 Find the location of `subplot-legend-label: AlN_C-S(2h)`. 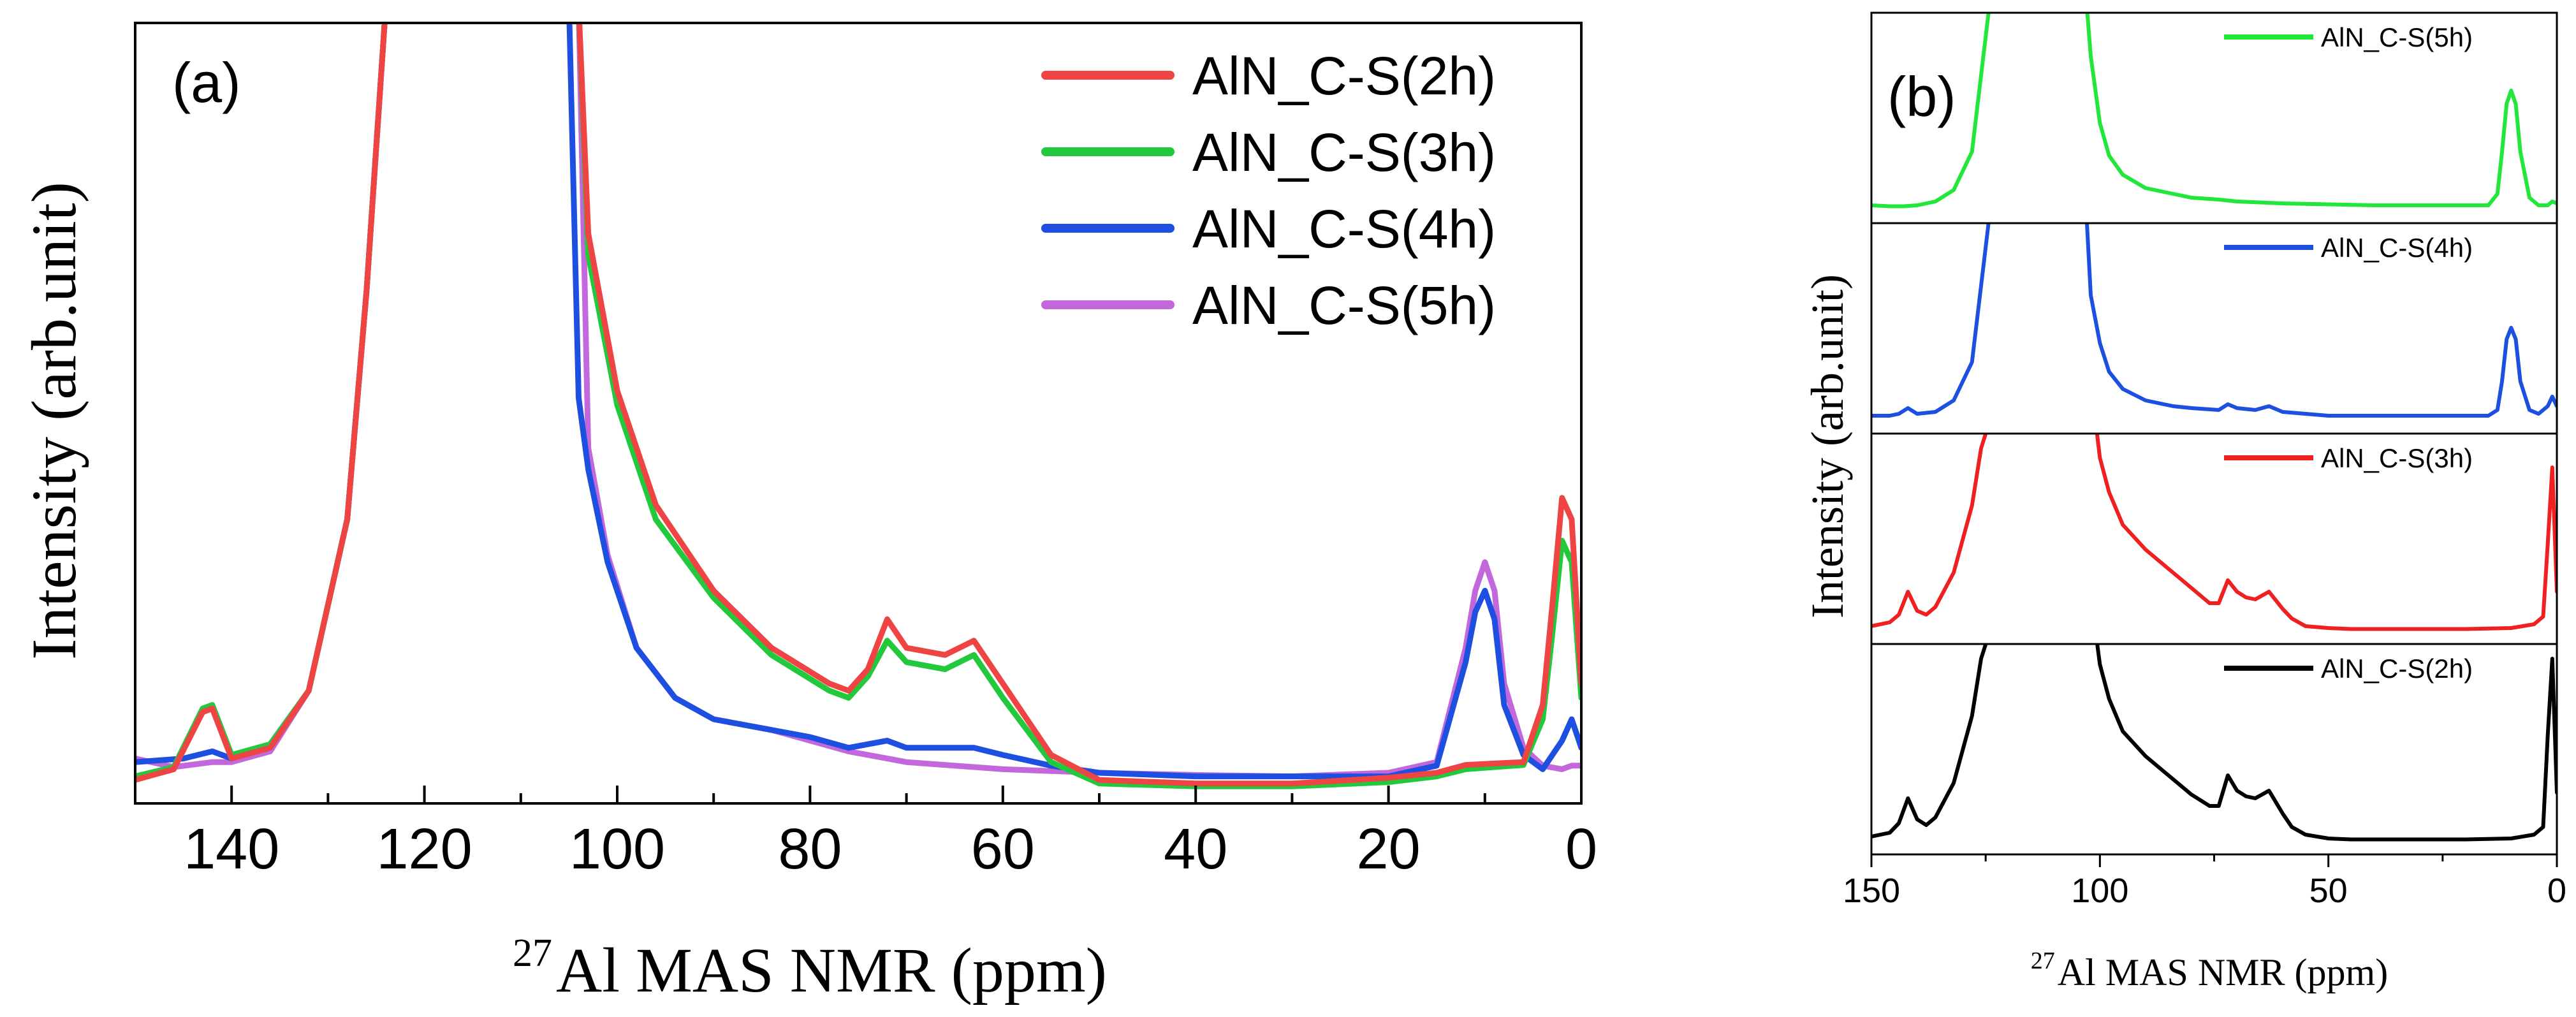

subplot-legend-label: AlN_C-S(2h) is located at coordinates (2397, 669).